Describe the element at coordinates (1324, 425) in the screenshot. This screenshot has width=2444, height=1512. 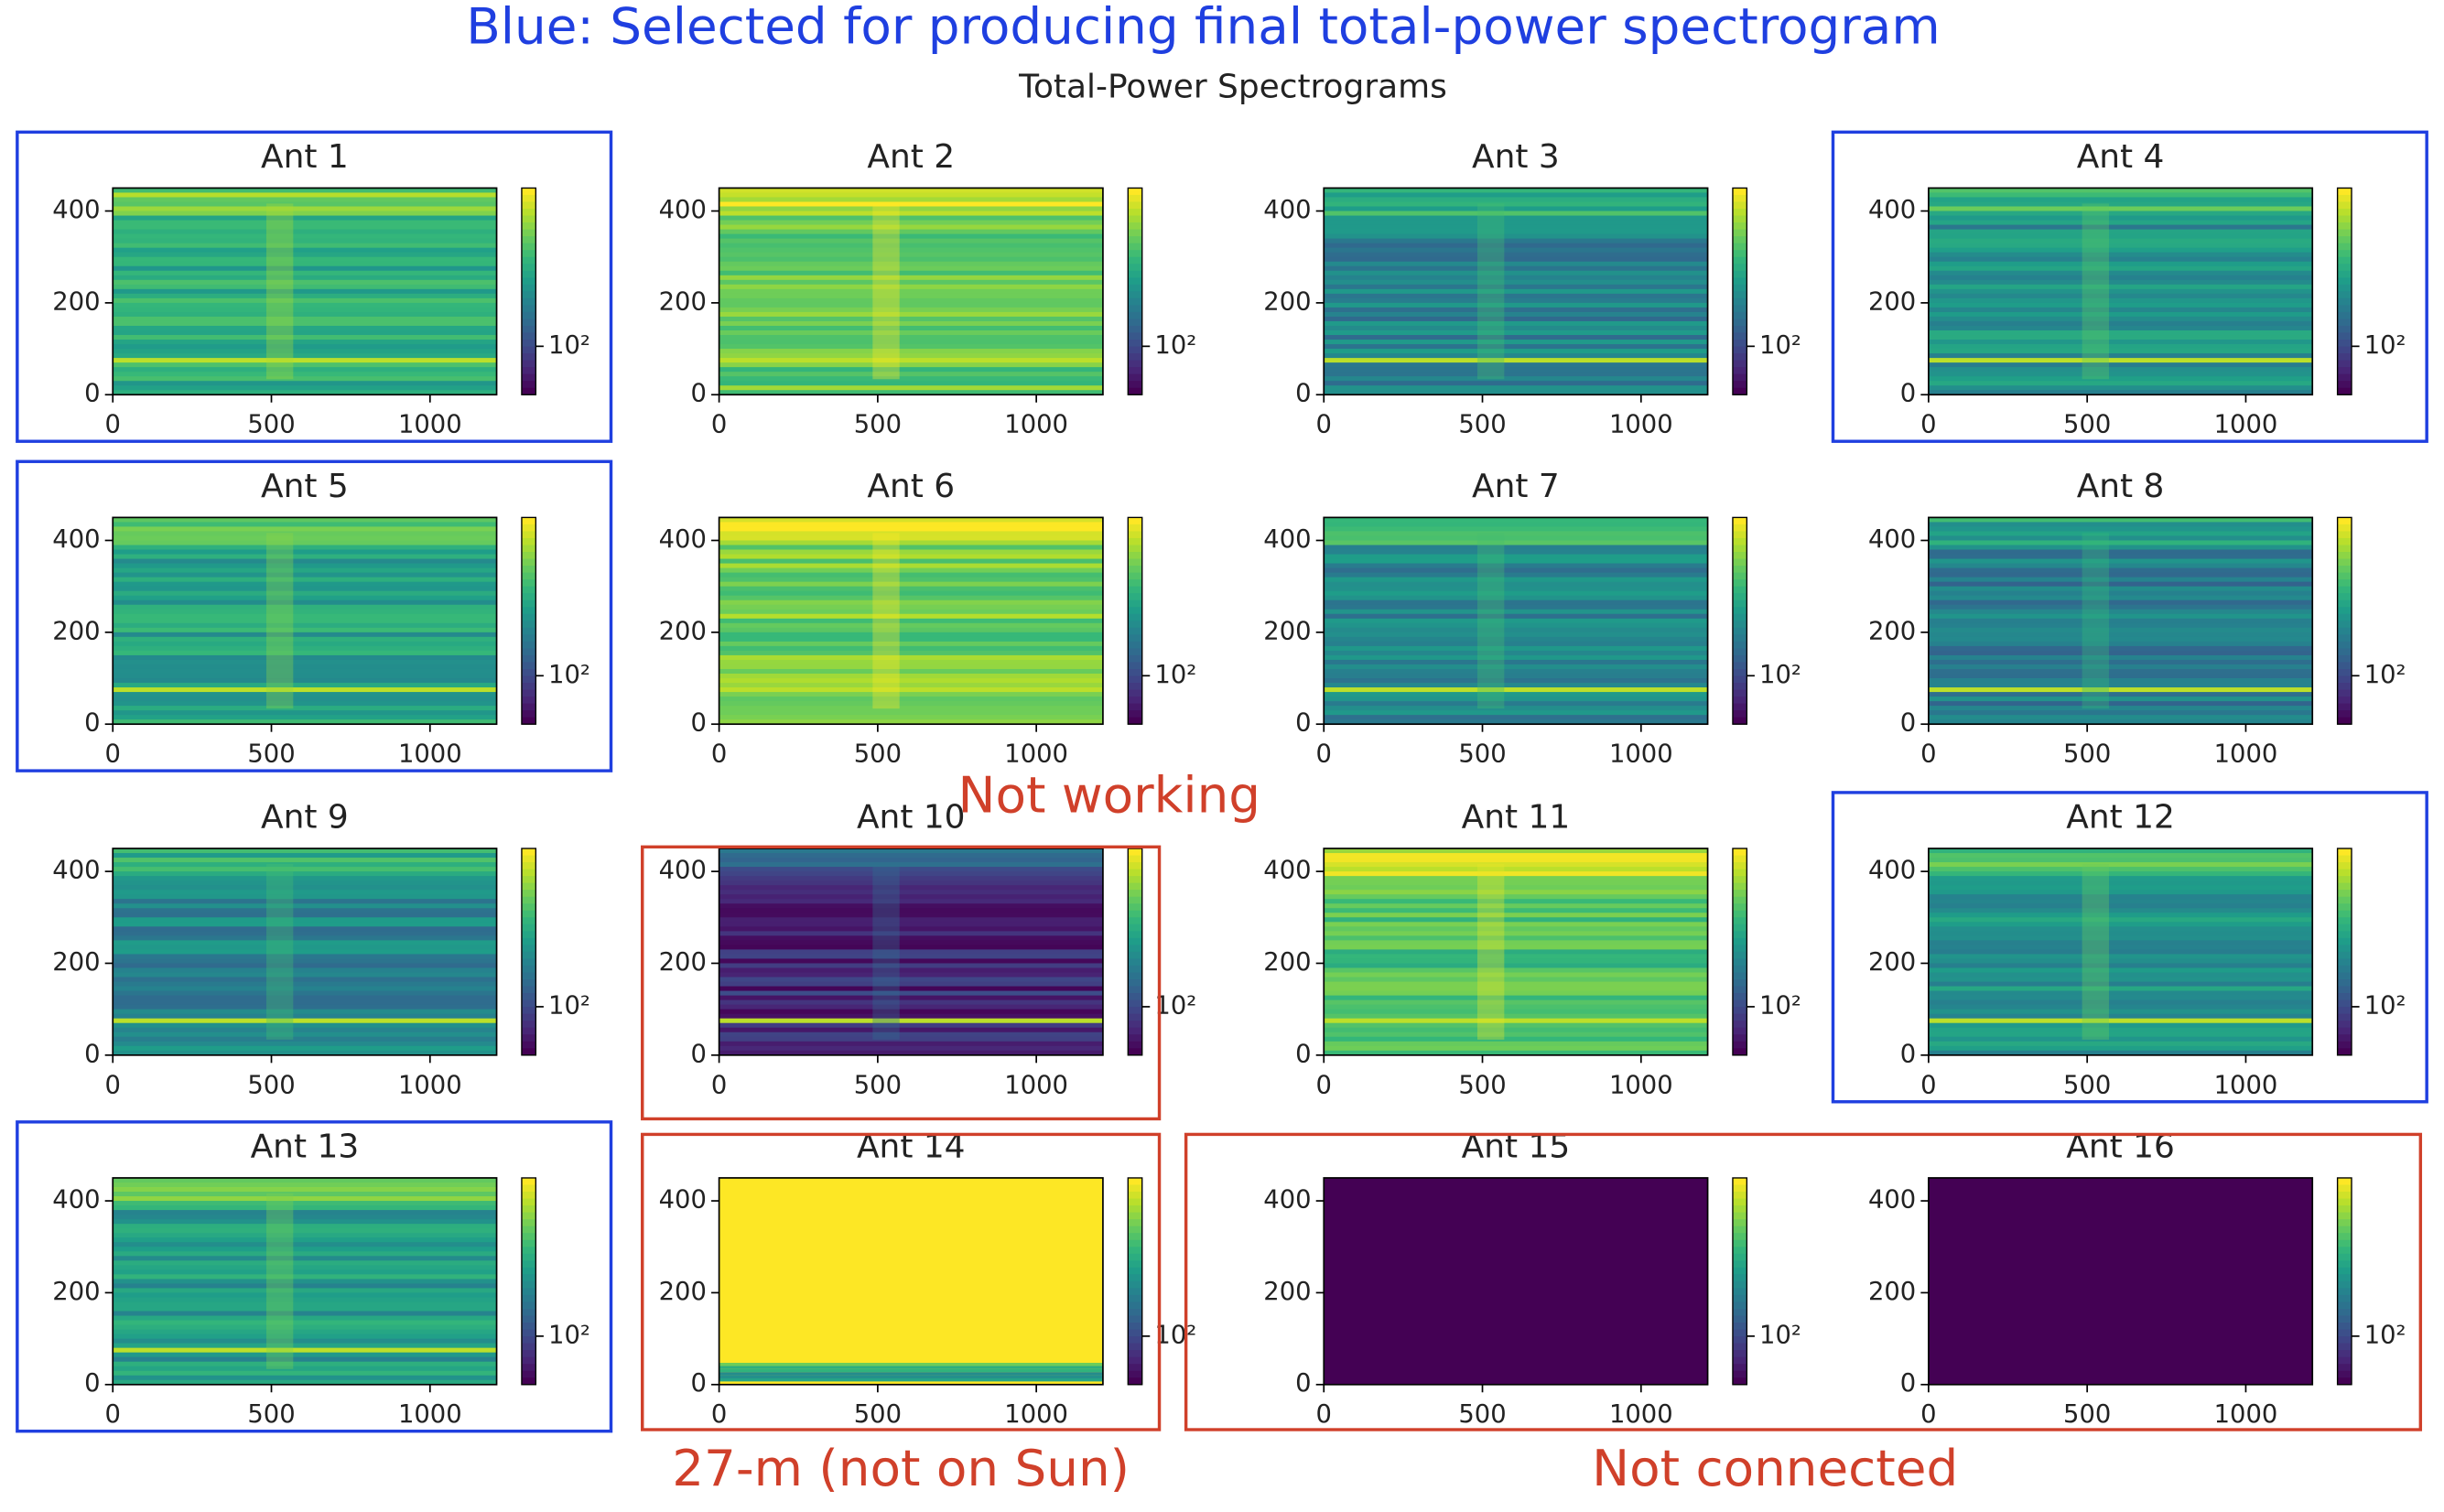
I see `x-tick-label: 0` at that location.